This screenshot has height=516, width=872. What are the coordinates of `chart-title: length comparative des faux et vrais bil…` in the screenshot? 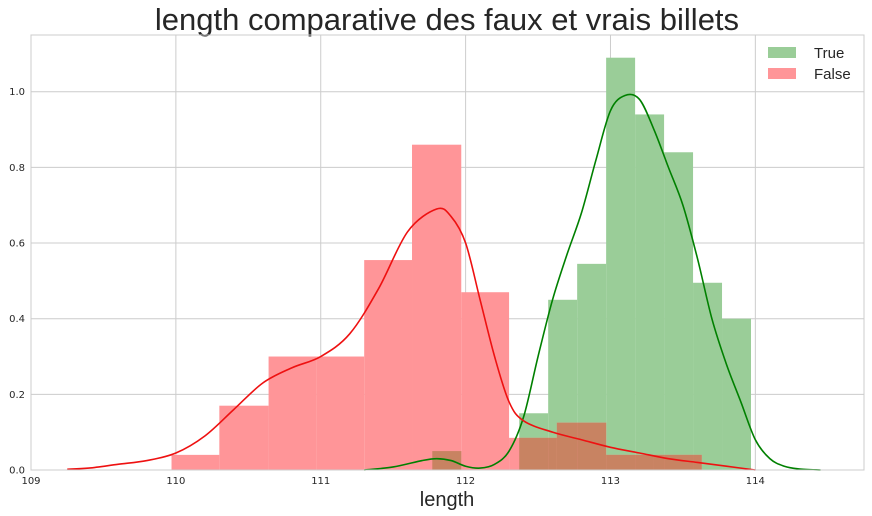 It's located at (447, 19).